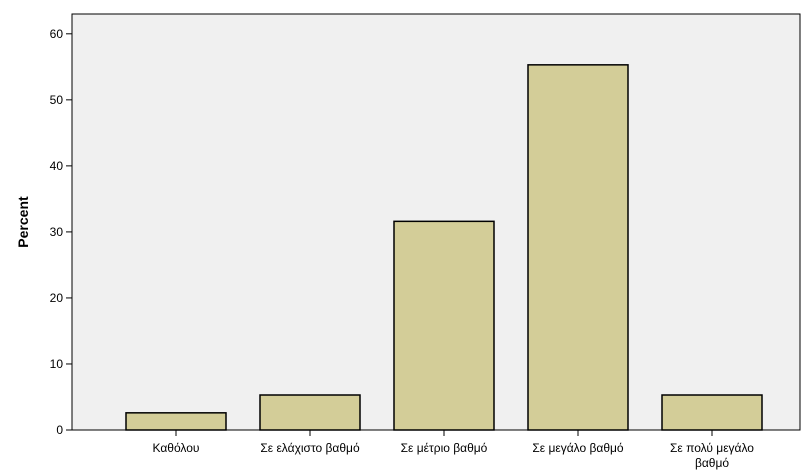 This screenshot has width=806, height=475. What do you see at coordinates (57, 100) in the screenshot?
I see `y-tick-label: 50` at bounding box center [57, 100].